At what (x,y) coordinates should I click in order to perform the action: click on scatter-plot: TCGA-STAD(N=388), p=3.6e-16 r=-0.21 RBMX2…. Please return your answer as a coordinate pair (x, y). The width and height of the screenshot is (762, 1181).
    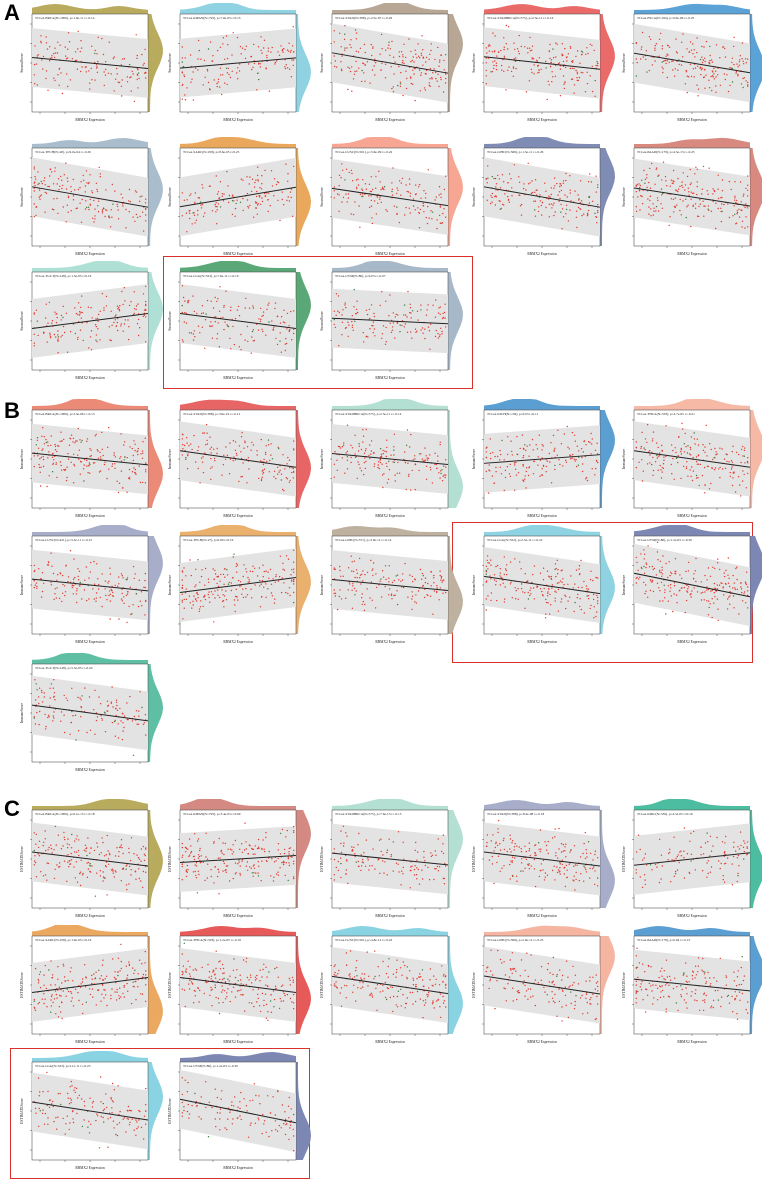
    Looking at the image, I should click on (238, 461).